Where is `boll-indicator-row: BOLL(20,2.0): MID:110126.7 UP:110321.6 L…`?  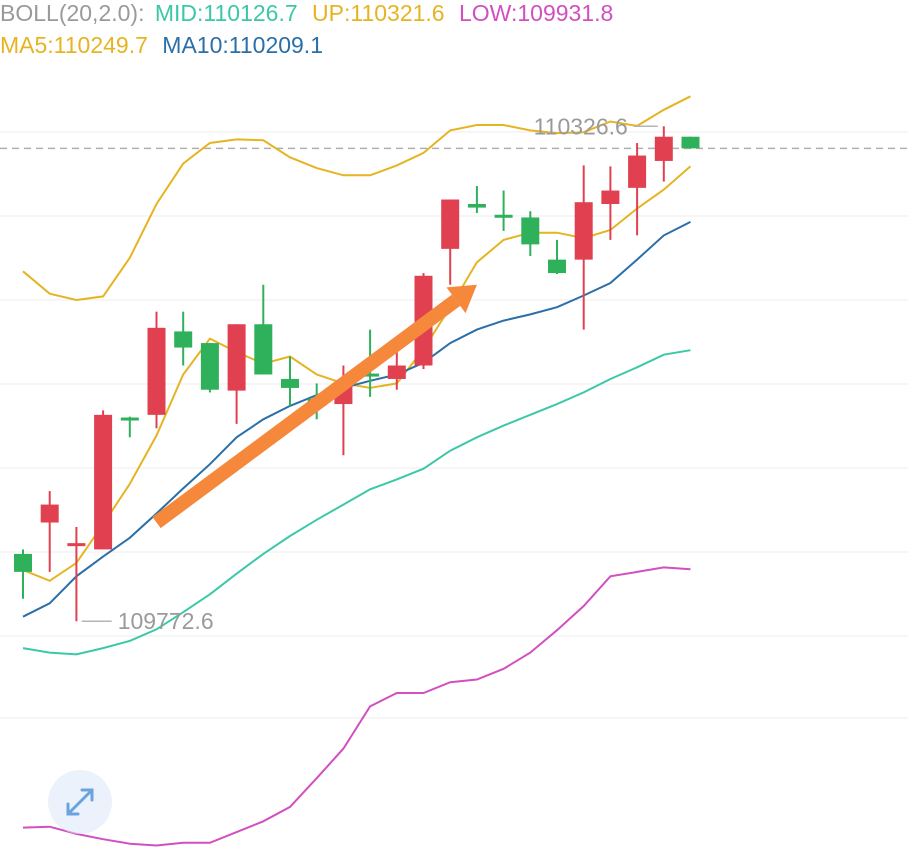 boll-indicator-row: BOLL(20,2.0): MID:110126.7 UP:110321.6 L… is located at coordinates (310, 13).